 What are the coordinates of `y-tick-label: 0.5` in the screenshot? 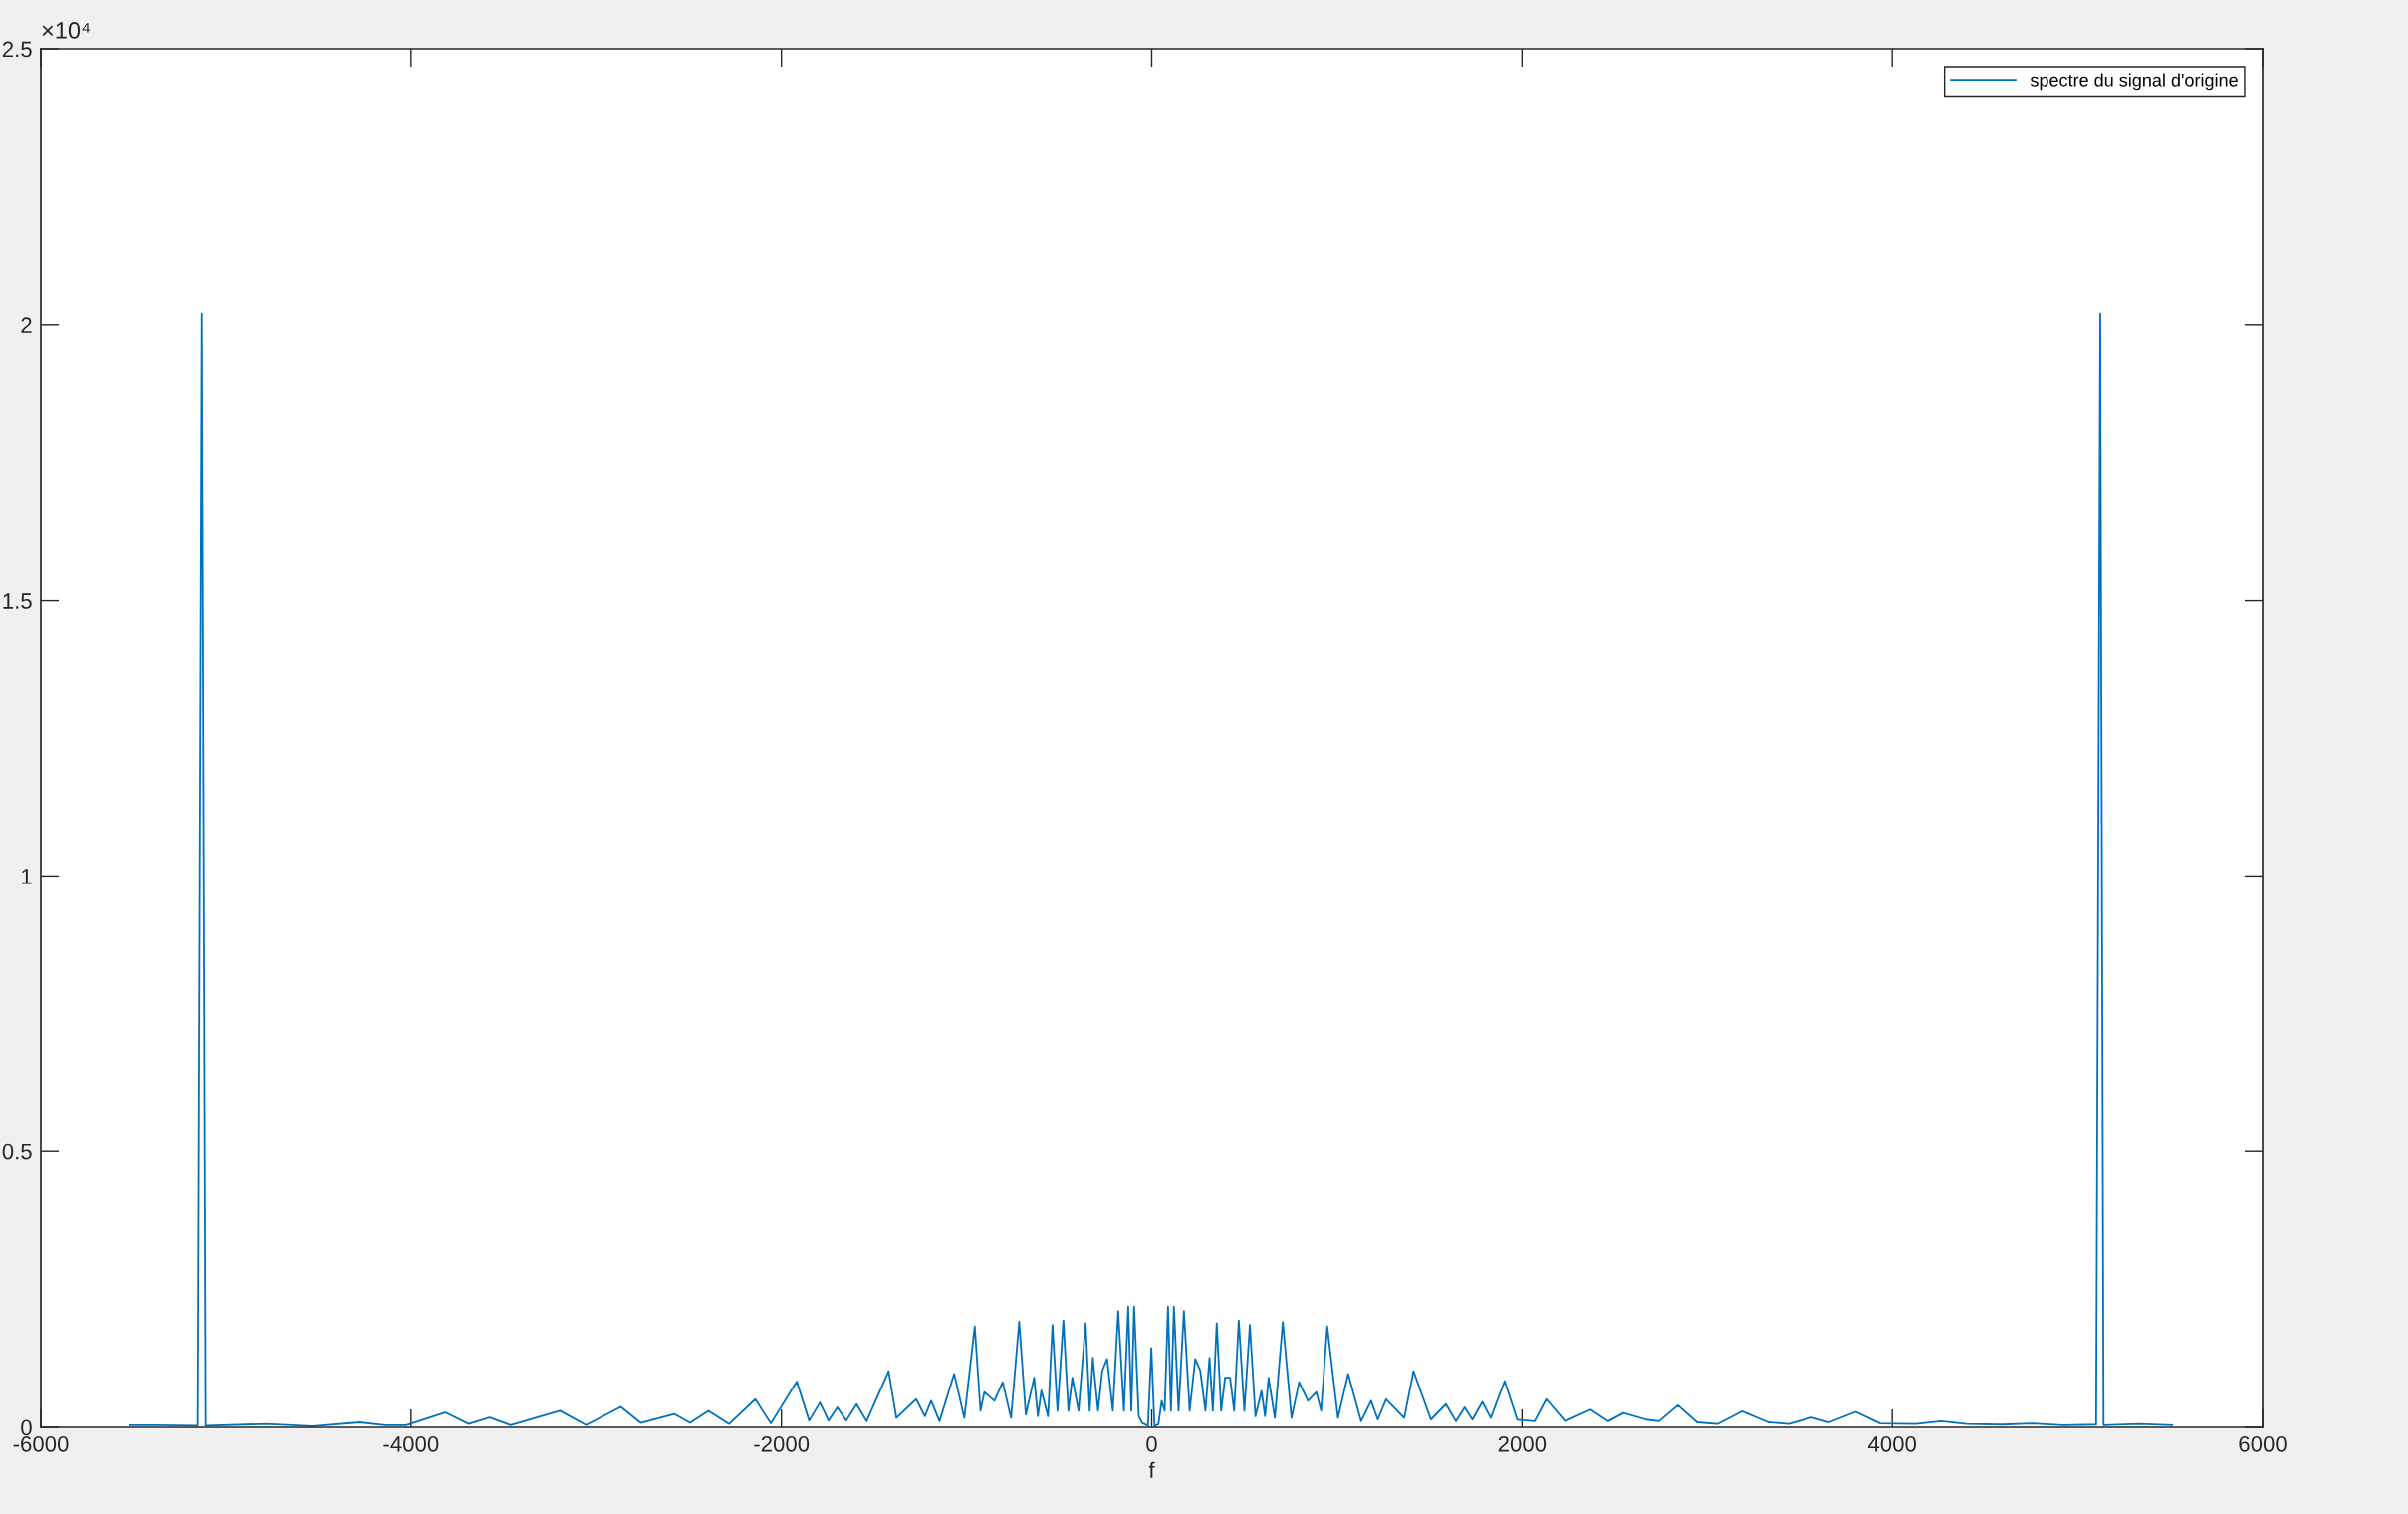 It's located at (17, 1152).